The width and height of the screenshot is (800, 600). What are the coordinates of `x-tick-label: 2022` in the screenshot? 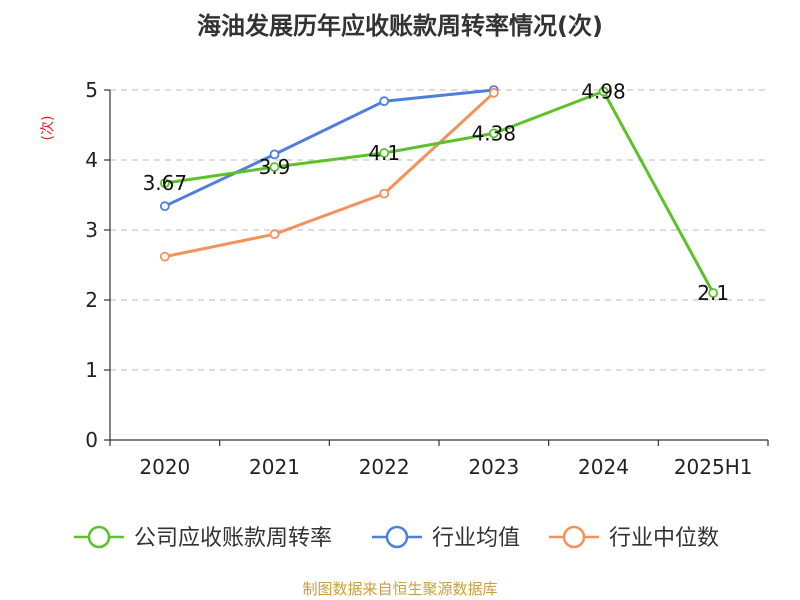 It's located at (384, 467).